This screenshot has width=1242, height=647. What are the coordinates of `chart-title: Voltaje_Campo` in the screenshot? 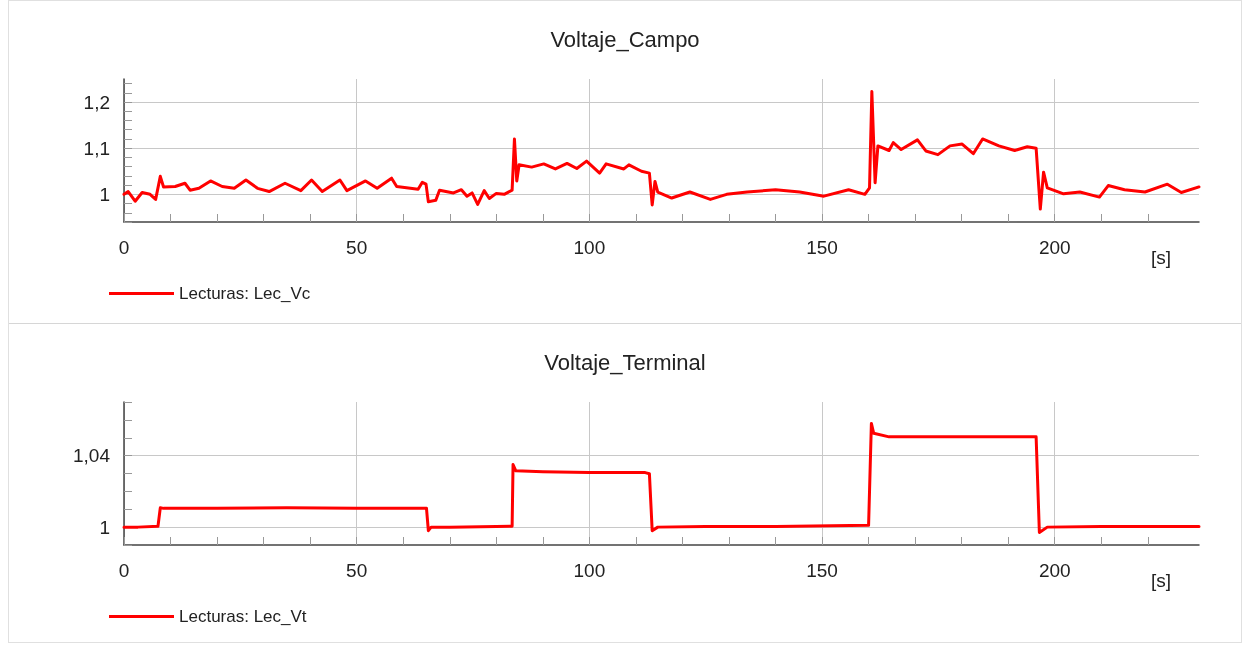 It's located at (625, 39).